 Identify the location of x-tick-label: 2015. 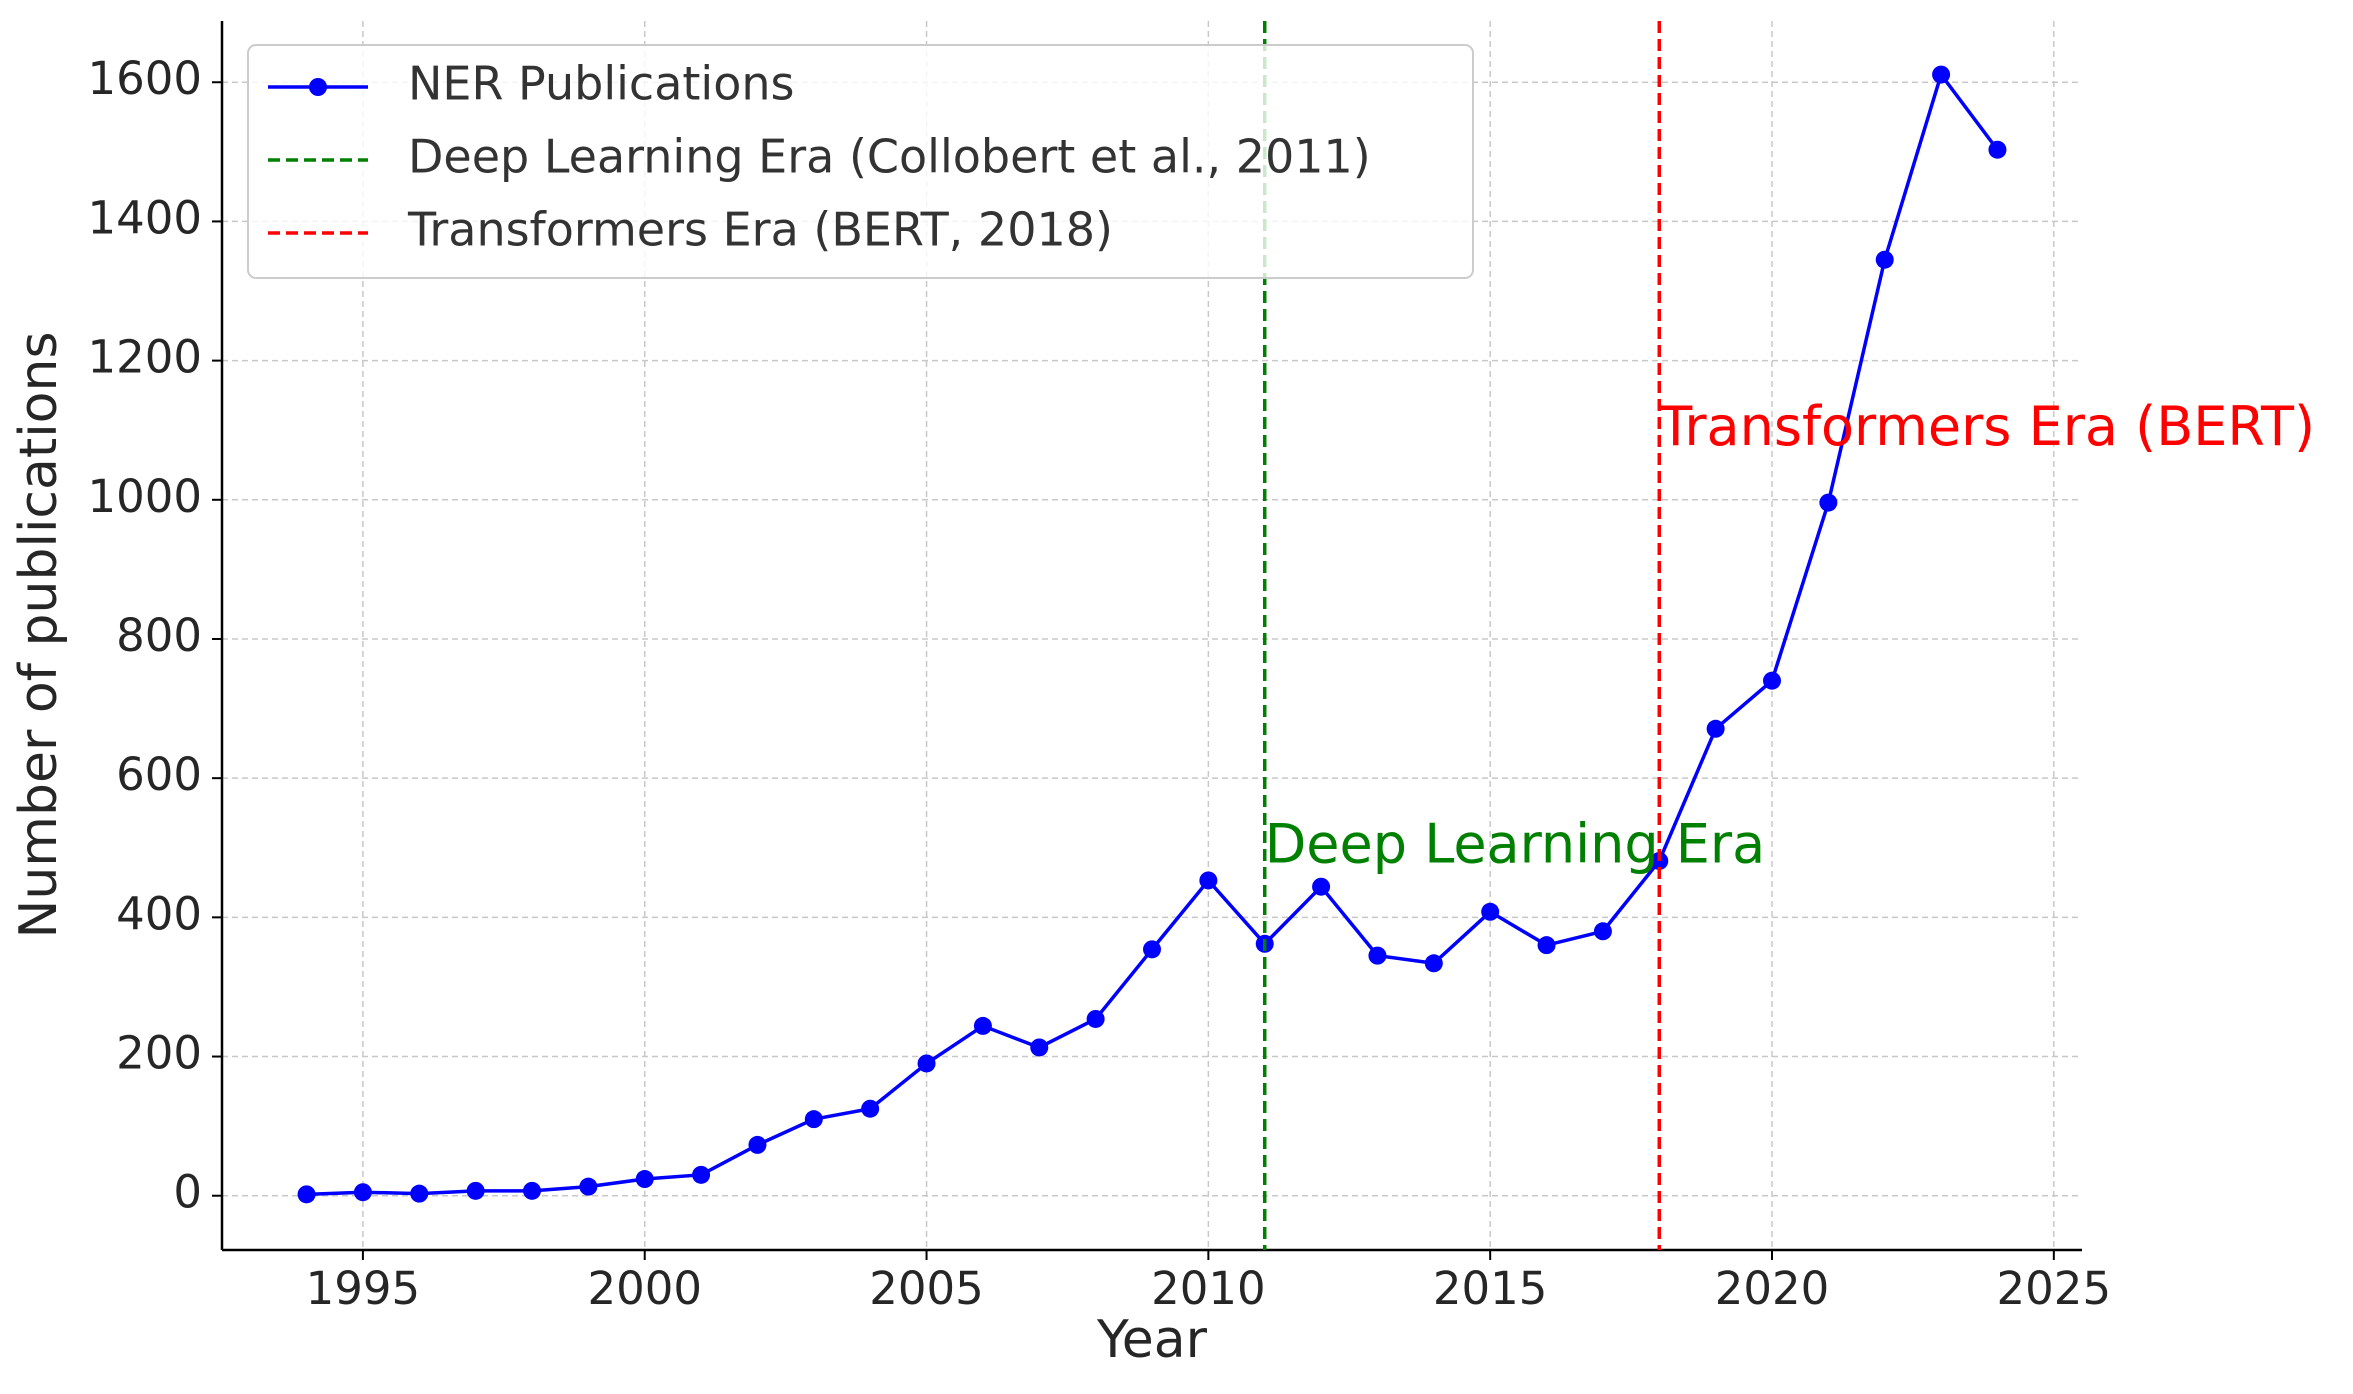
(1490, 1288).